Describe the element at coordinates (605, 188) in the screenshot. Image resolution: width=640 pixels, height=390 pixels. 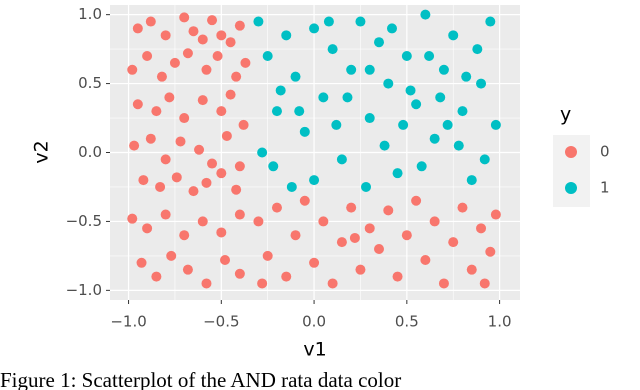
I see `legend-label: 1` at that location.